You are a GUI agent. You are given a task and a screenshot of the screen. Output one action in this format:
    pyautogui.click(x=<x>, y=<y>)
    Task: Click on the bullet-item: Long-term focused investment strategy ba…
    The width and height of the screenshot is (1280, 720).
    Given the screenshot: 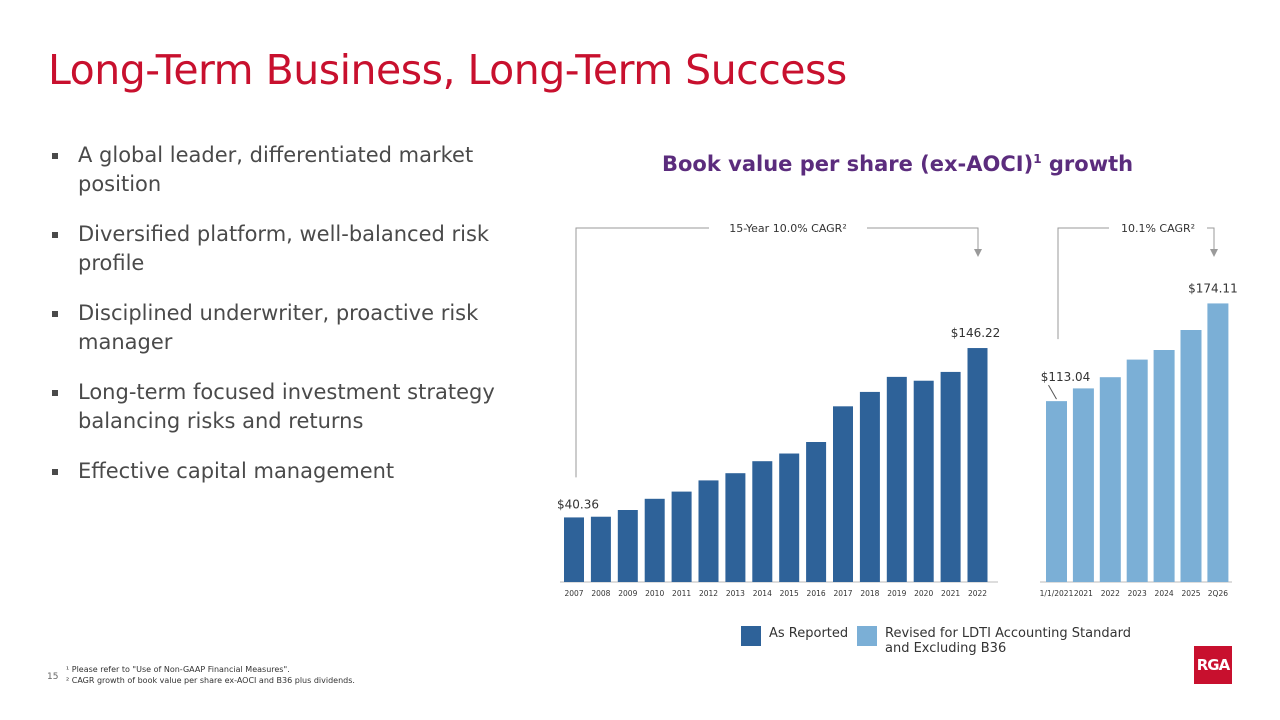 What is the action you would take?
    pyautogui.click(x=290, y=407)
    